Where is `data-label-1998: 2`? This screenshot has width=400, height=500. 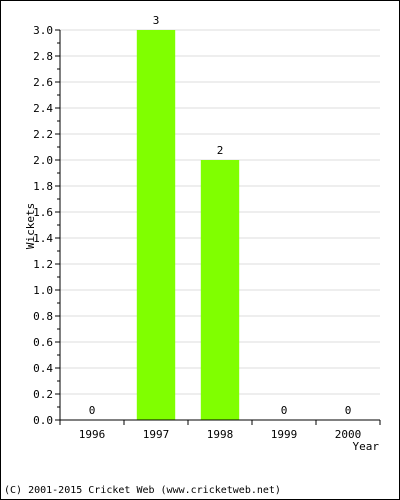 data-label-1998: 2 is located at coordinates (220, 150).